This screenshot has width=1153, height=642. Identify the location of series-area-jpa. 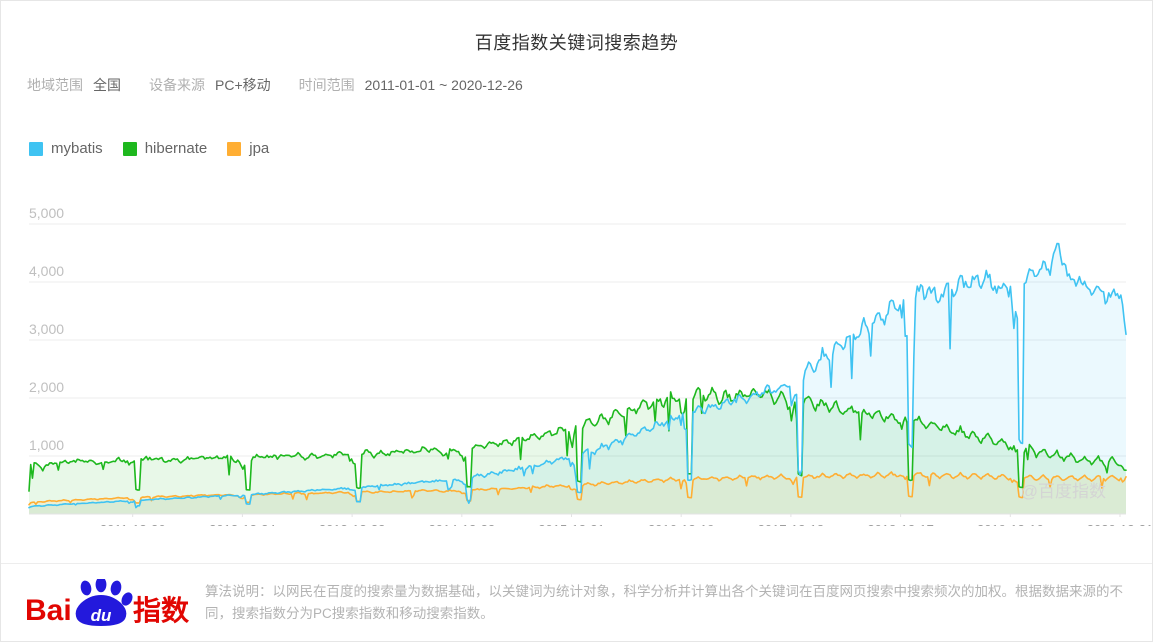
(577, 492).